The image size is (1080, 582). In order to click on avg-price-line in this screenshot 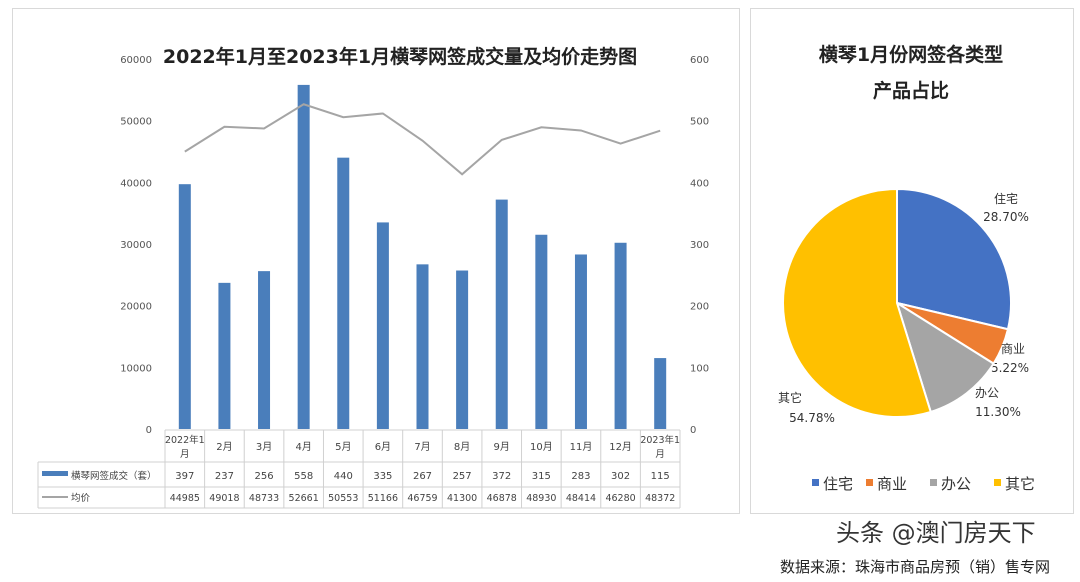, I will do `click(422, 139)`.